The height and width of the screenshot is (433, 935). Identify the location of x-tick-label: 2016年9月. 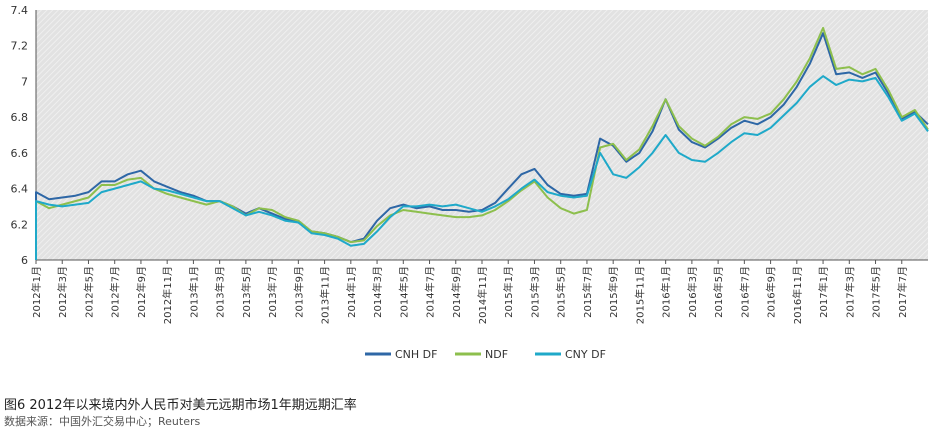
(771, 292).